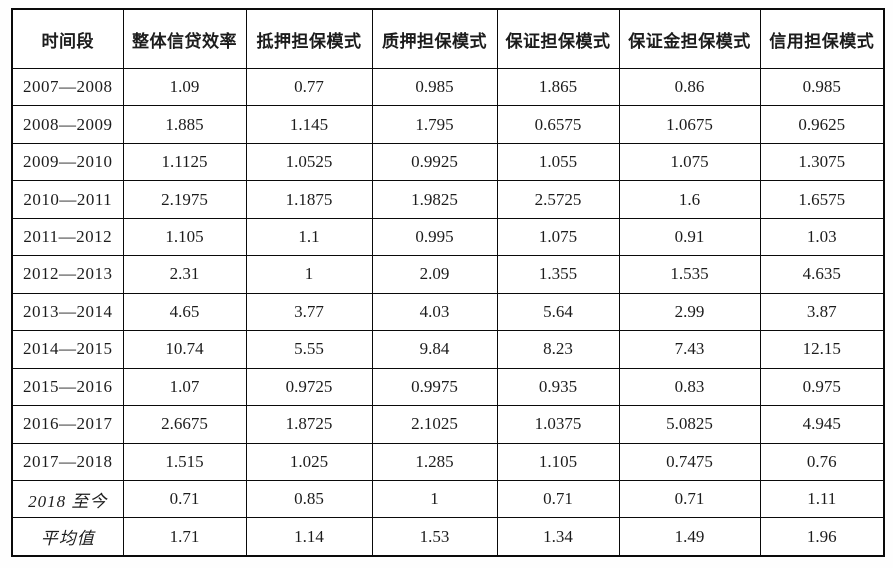 This screenshot has width=893, height=568. What do you see at coordinates (689, 274) in the screenshot?
I see `value-cell: 1.535` at bounding box center [689, 274].